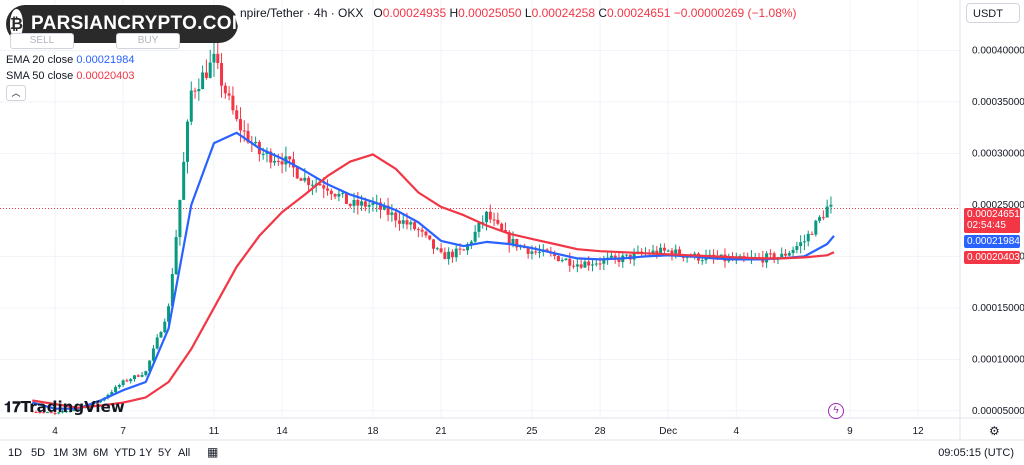  What do you see at coordinates (994, 431) in the screenshot?
I see `settings-icon: ⚙` at bounding box center [994, 431].